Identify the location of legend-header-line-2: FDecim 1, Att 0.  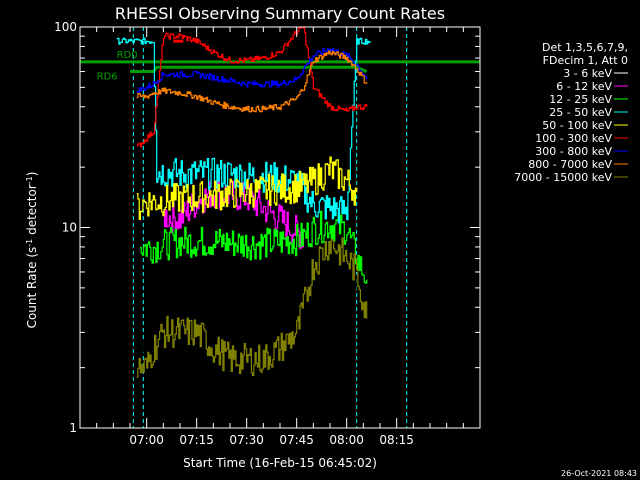
(585, 60).